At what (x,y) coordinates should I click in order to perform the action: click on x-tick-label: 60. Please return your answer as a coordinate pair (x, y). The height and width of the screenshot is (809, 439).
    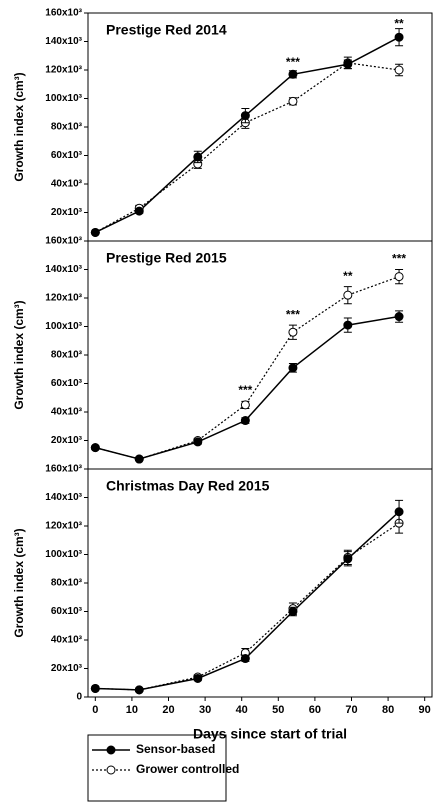
    Looking at the image, I should click on (315, 710).